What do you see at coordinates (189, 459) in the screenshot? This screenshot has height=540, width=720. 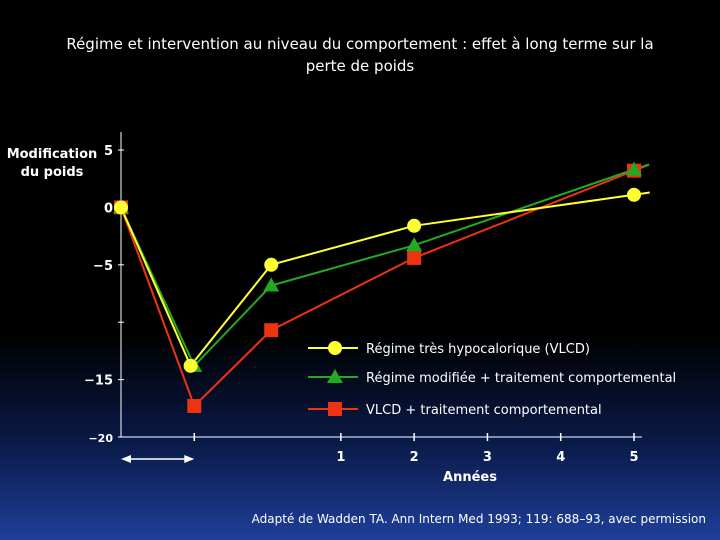 I see `treatment-period-arrow-right-head` at bounding box center [189, 459].